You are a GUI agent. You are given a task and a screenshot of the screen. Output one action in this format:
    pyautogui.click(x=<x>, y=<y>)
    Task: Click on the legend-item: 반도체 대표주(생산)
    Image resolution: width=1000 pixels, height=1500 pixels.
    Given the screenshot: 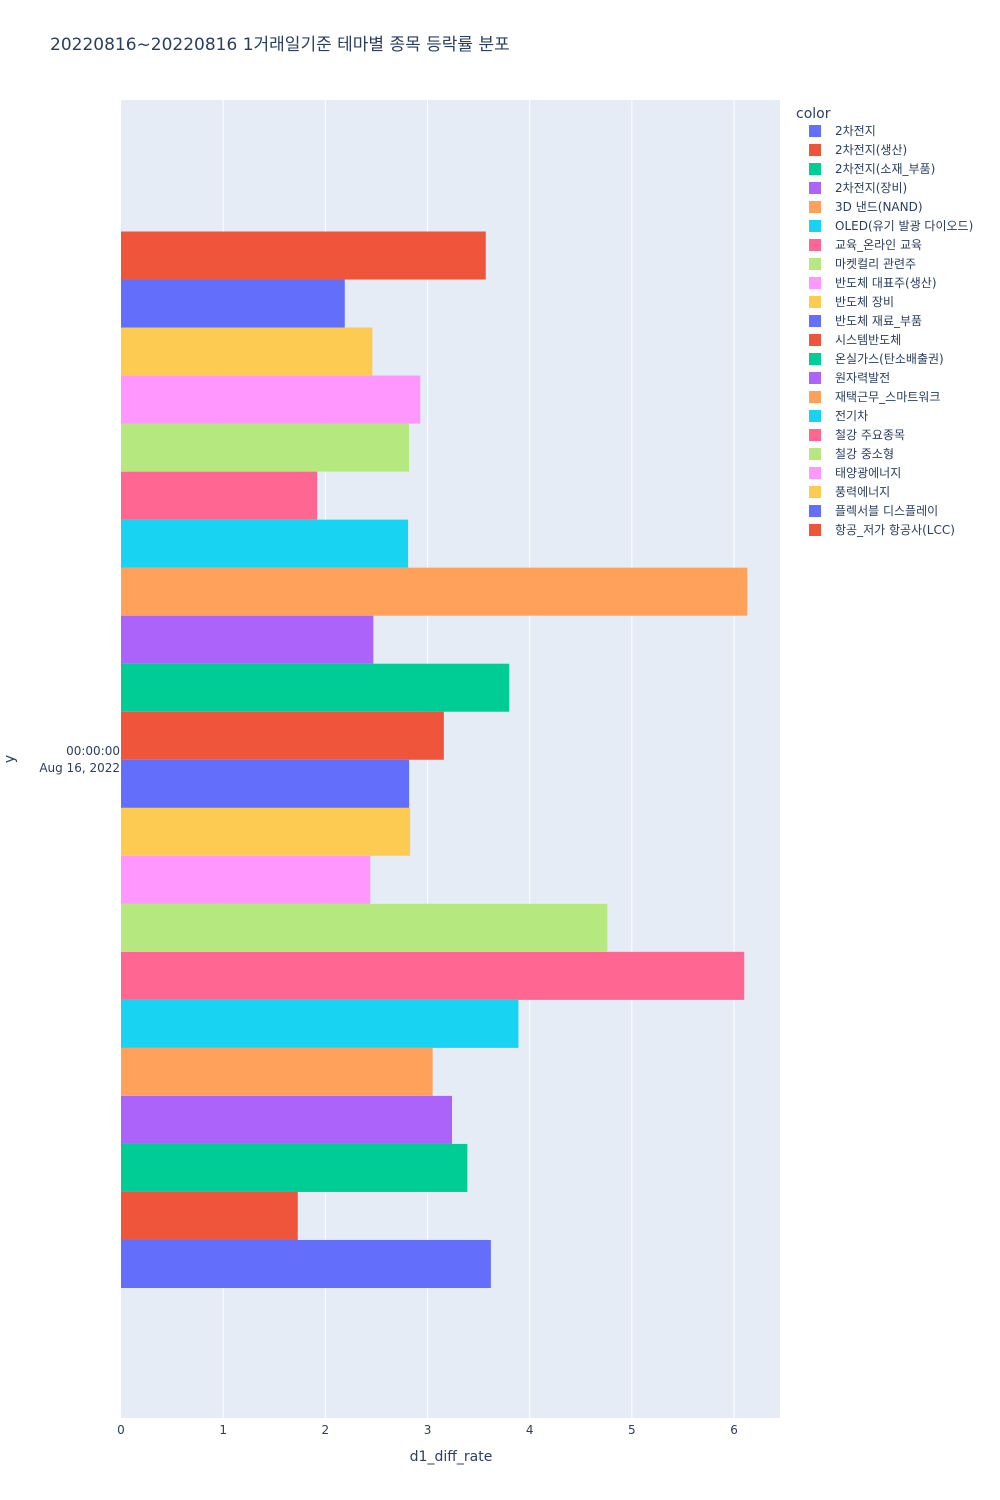 What is the action you would take?
    pyautogui.click(x=873, y=283)
    